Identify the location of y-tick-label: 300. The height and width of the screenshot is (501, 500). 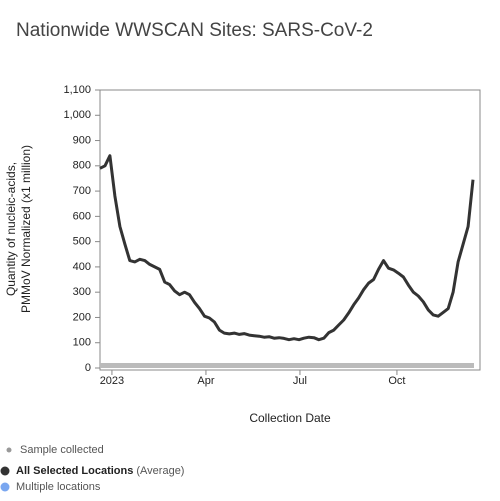
(82, 292).